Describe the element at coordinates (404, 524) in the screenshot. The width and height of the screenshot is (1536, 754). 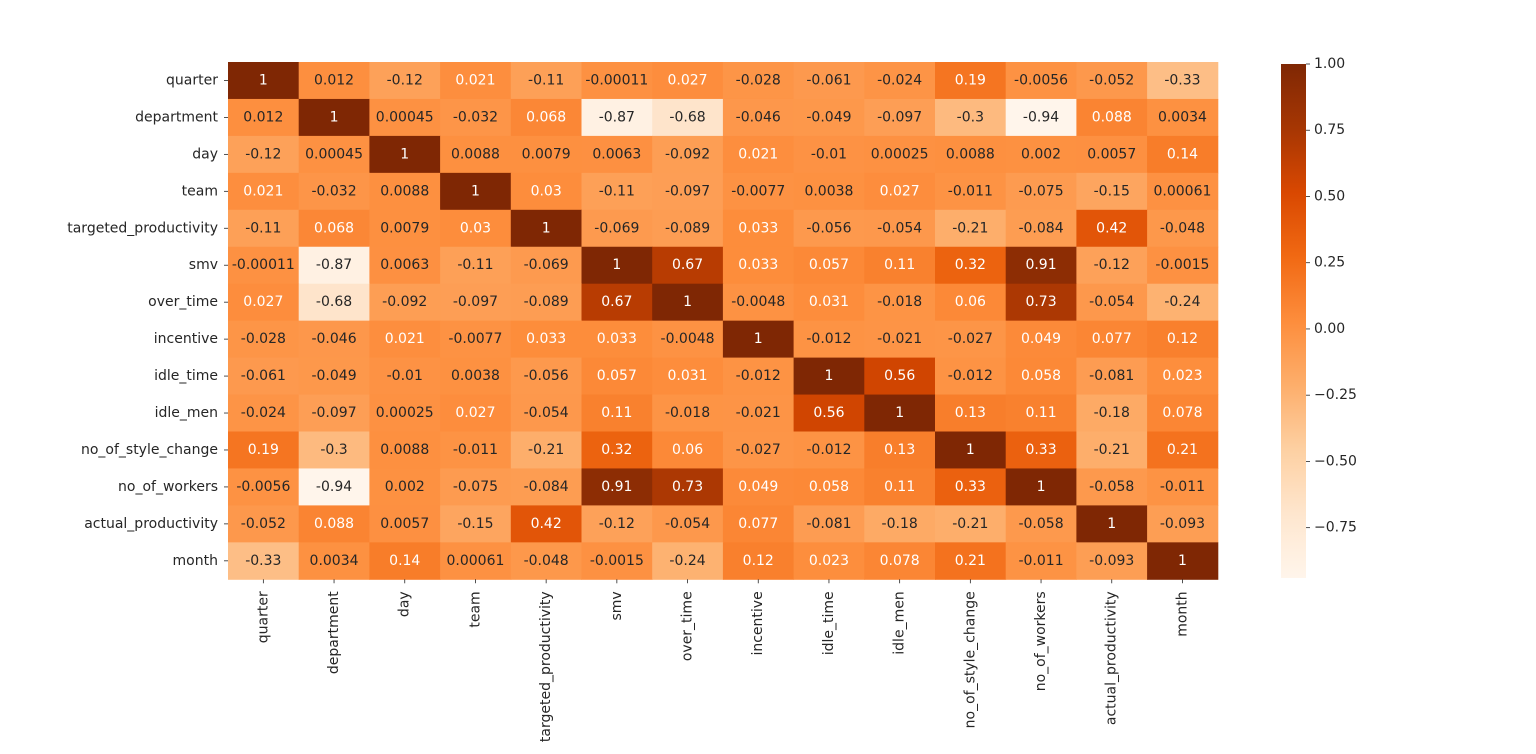
I see `cell-value-label: 0.0057` at that location.